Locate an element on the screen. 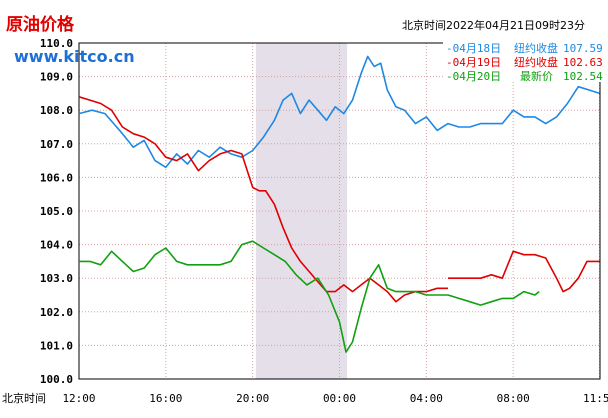 This screenshot has height=418, width=608. legend-box is located at coordinates (523, 60).